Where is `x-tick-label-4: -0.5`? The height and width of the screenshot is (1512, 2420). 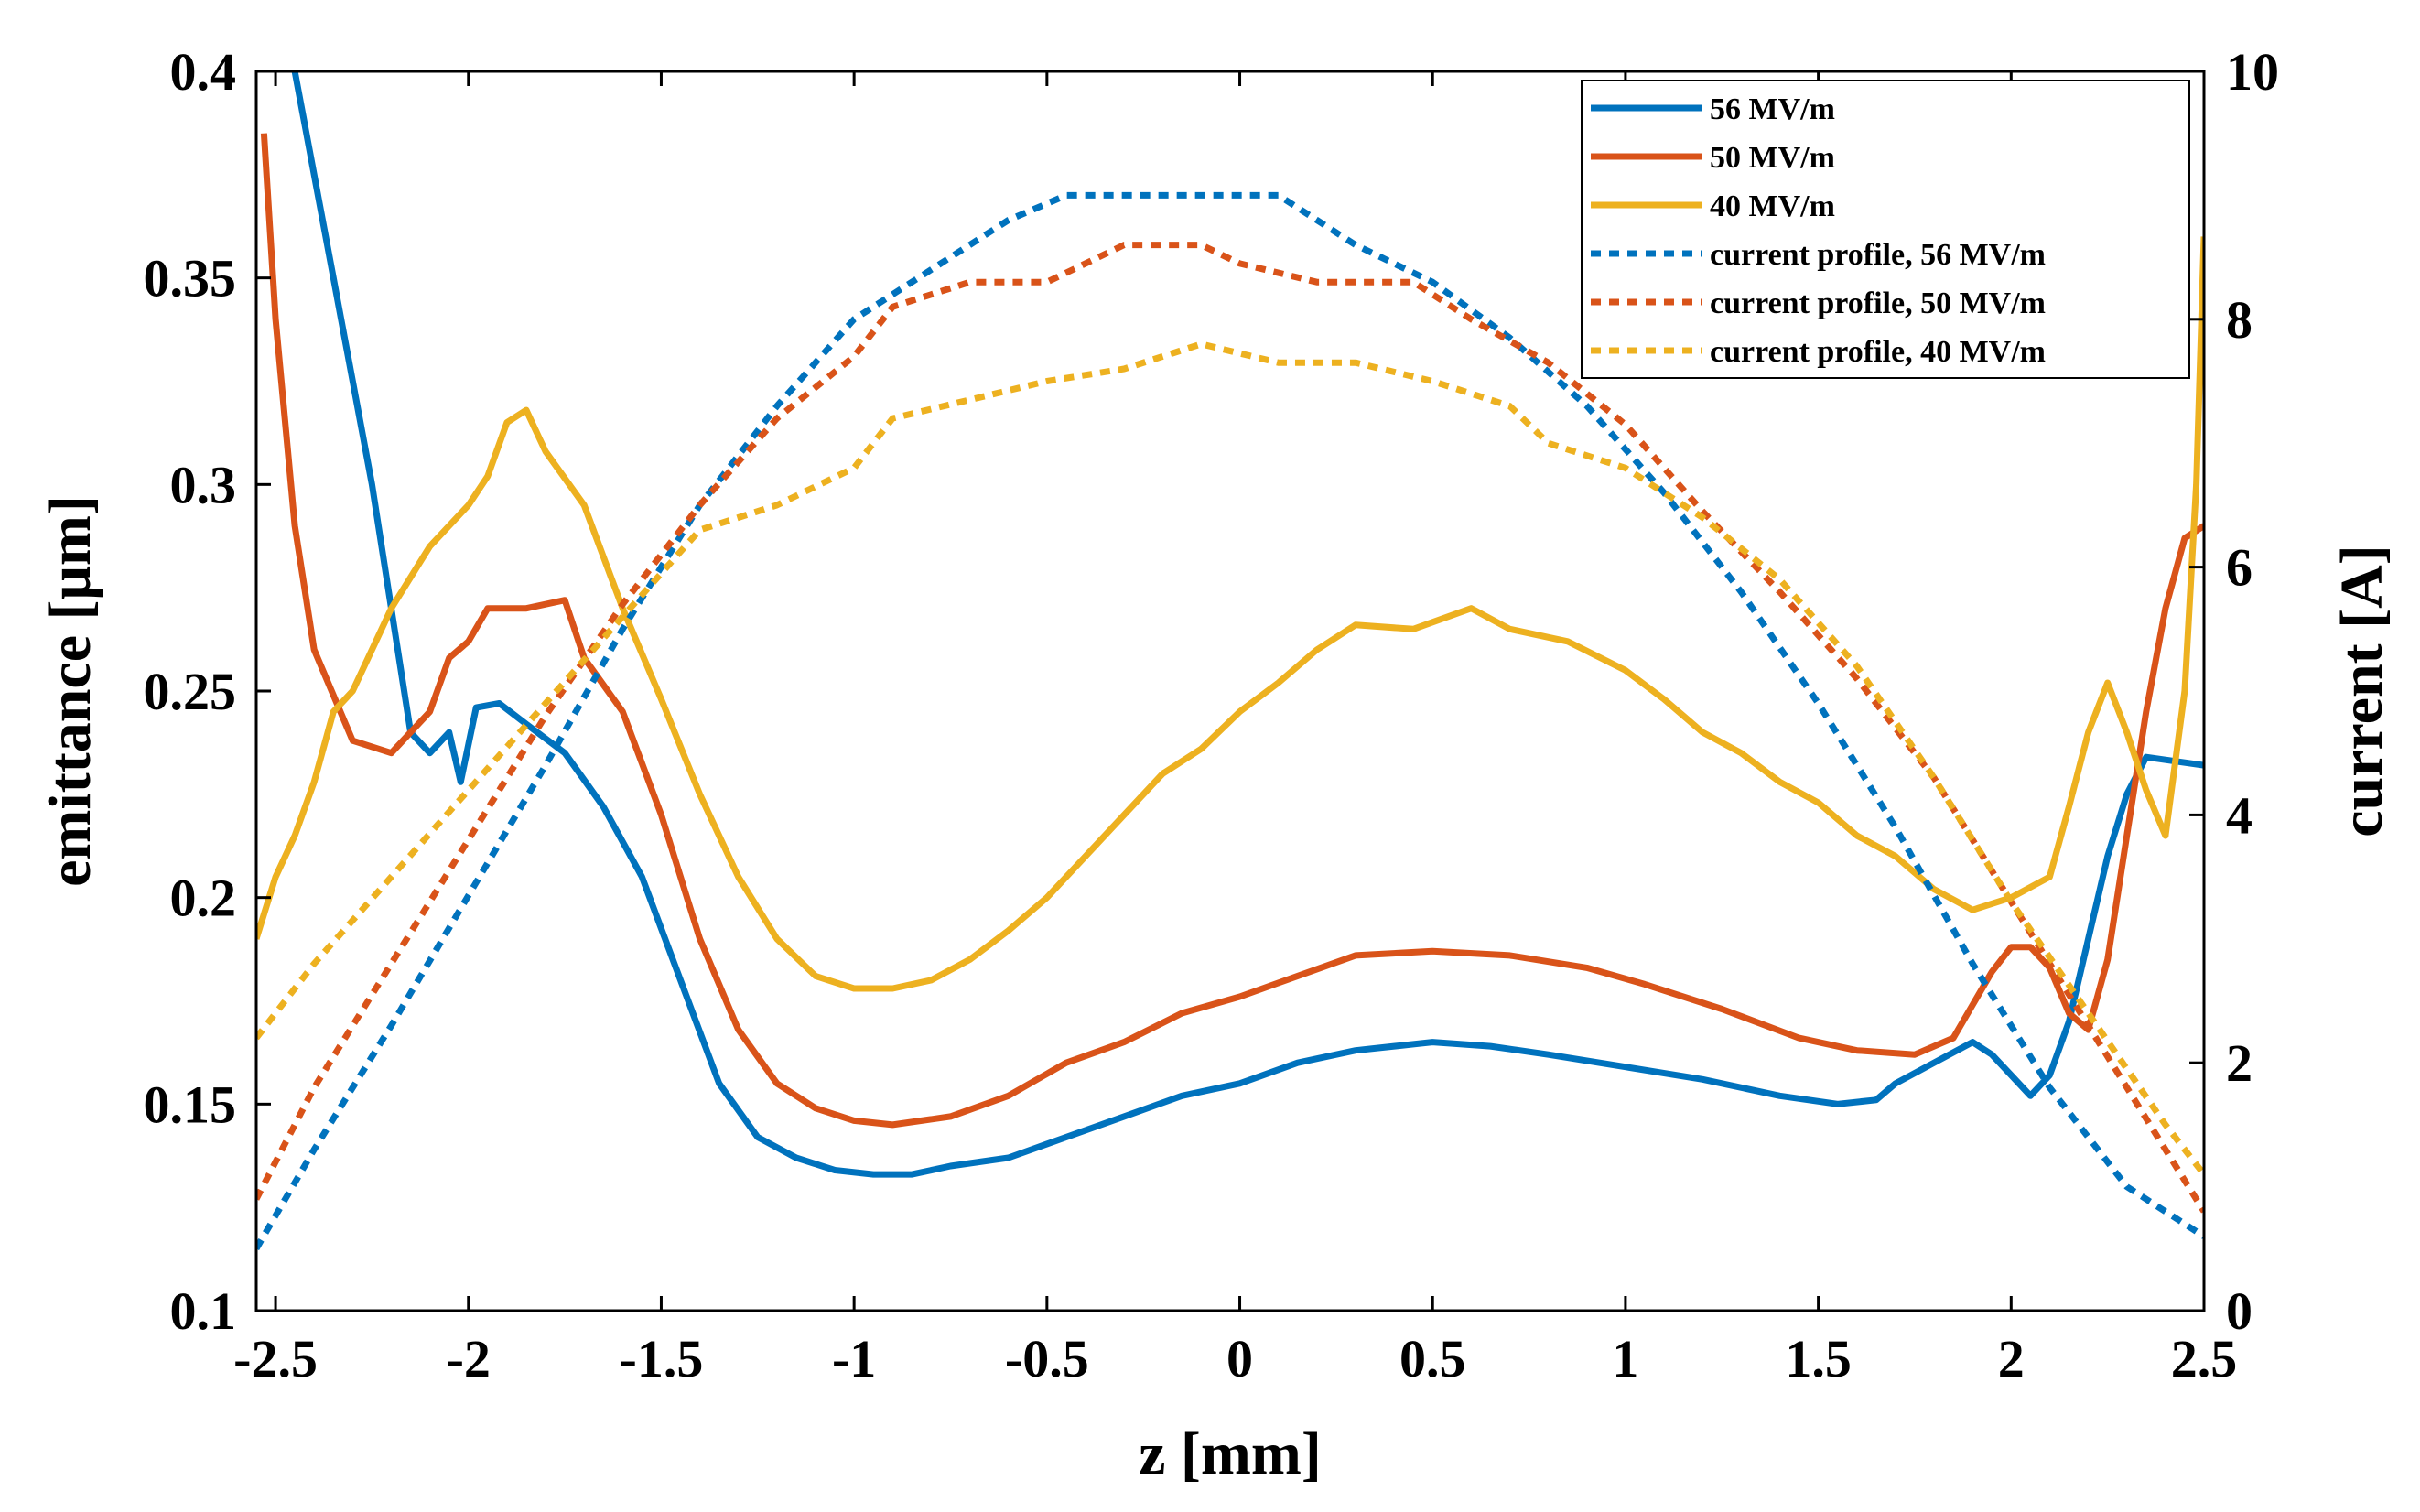
x-tick-label-4: -0.5 is located at coordinates (1047, 1358).